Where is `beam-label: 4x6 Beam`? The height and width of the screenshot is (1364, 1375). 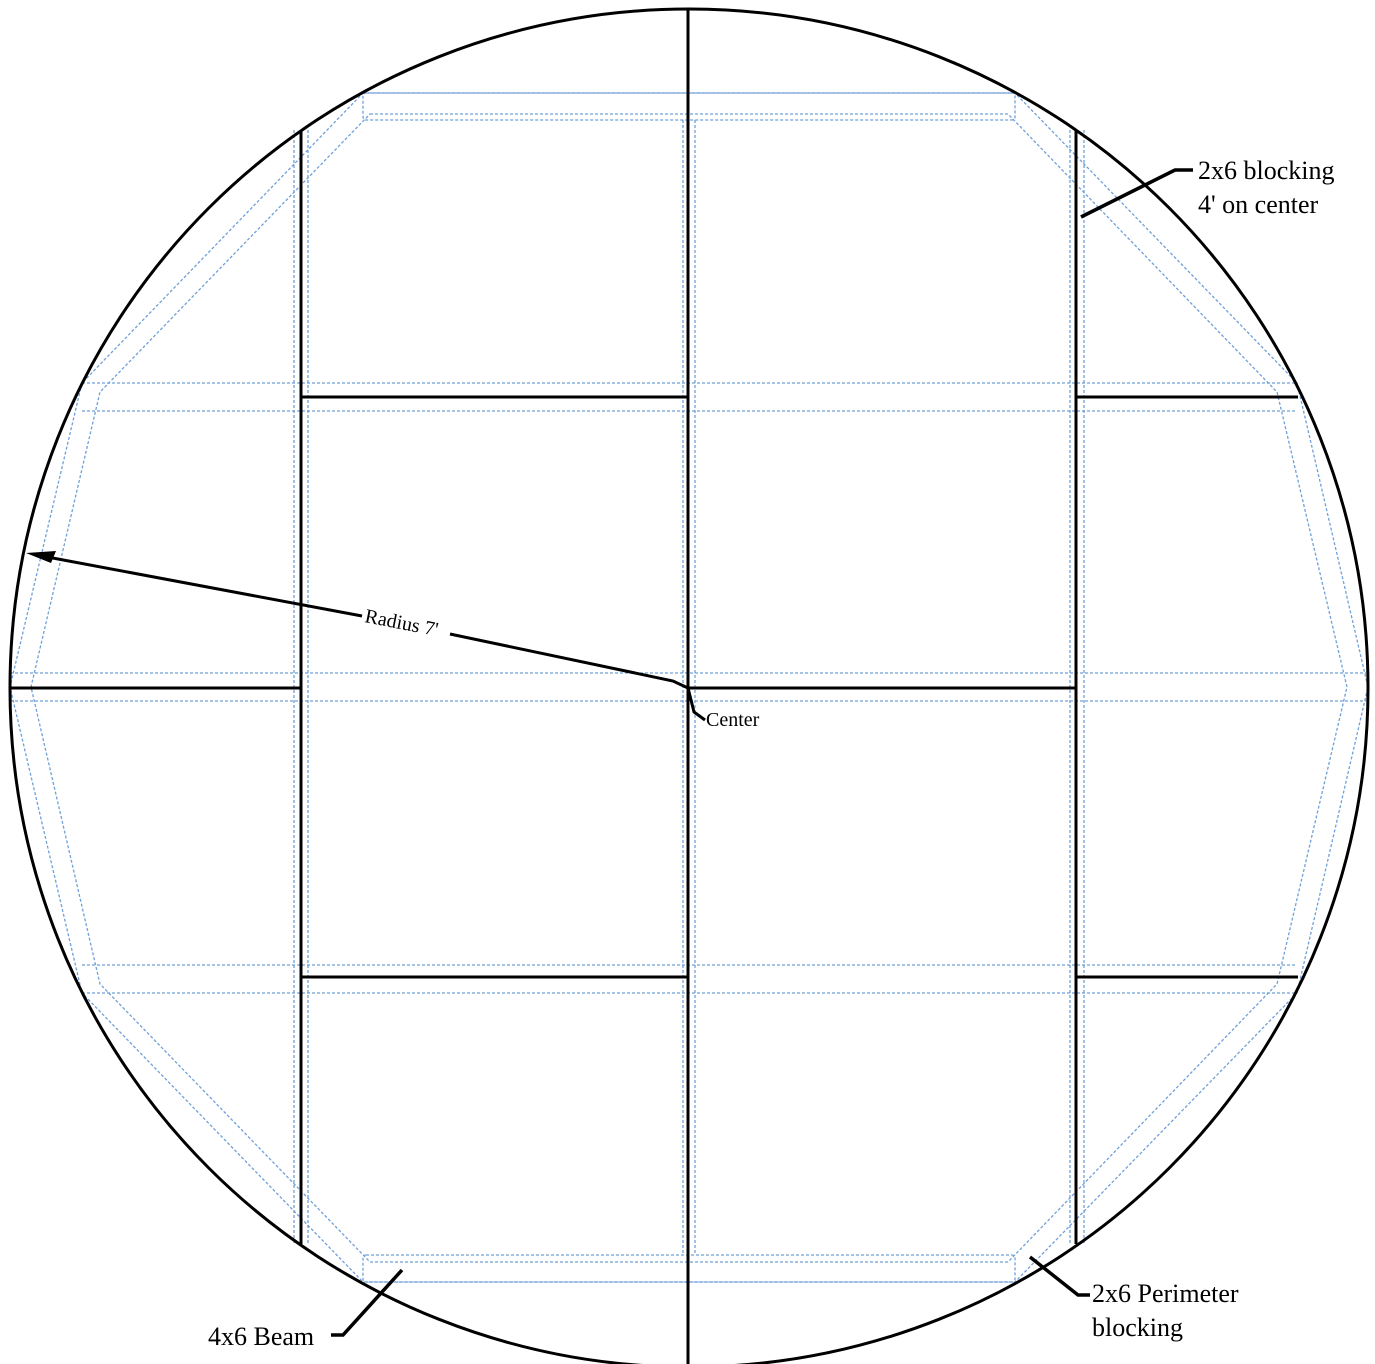 beam-label: 4x6 Beam is located at coordinates (261, 1336).